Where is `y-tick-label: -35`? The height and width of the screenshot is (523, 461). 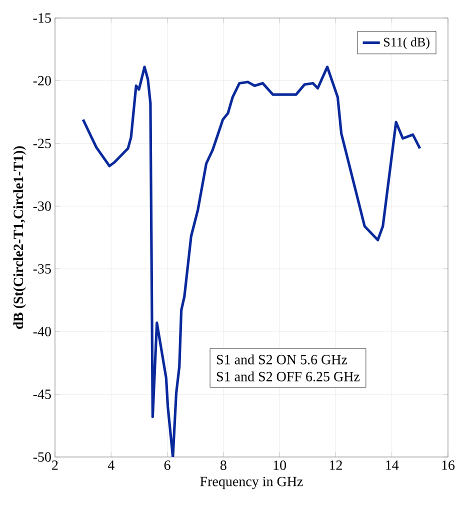 y-tick-label: -35 is located at coordinates (42, 269).